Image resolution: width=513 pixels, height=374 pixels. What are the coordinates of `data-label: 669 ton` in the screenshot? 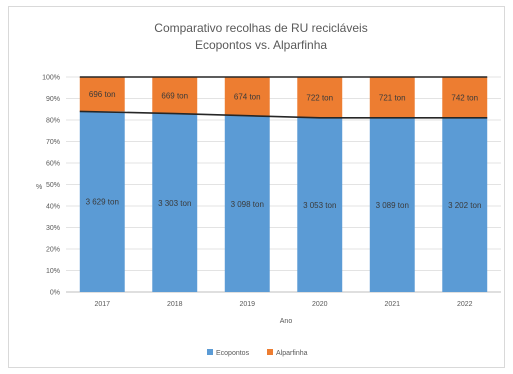 It's located at (174, 95).